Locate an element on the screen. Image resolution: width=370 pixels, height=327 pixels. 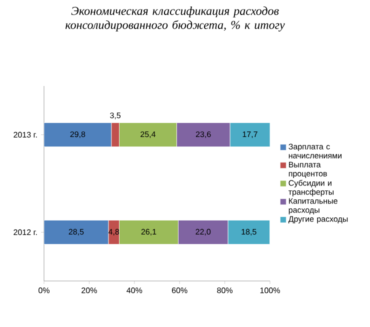
data-label: 3,5 is located at coordinates (115, 116).